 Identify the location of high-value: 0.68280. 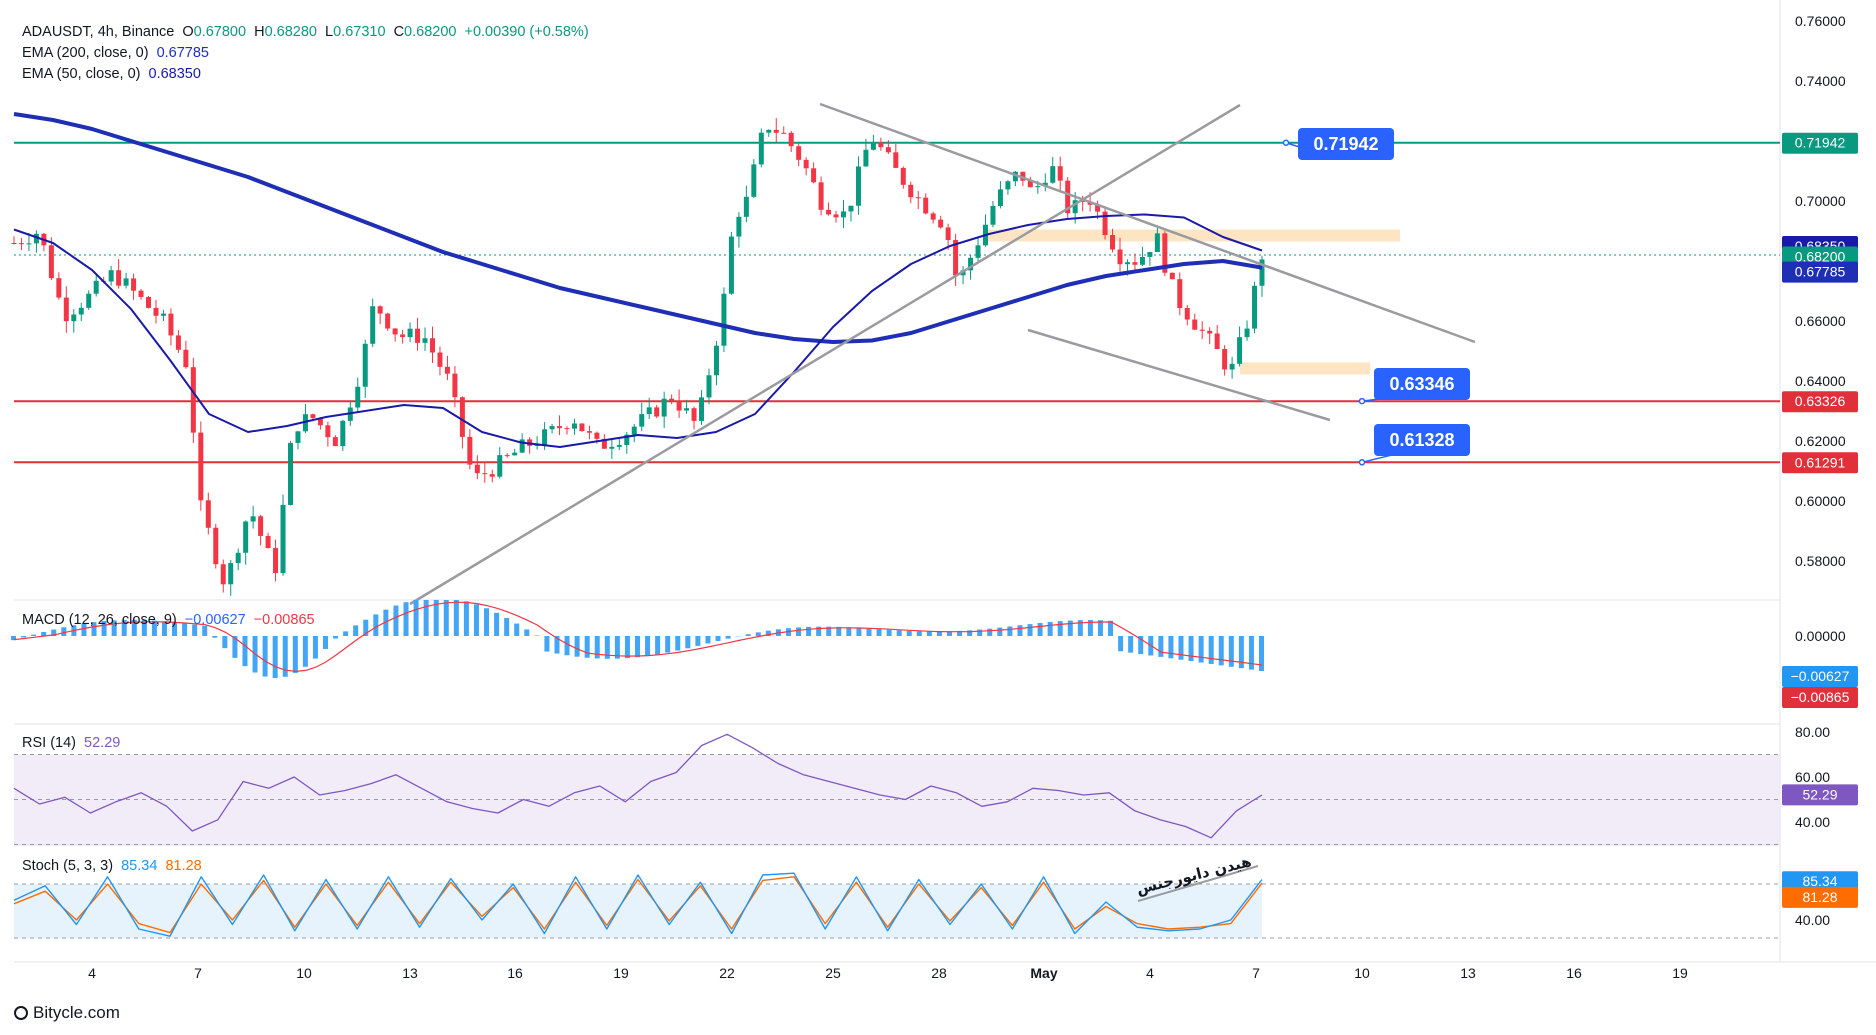
(290, 32).